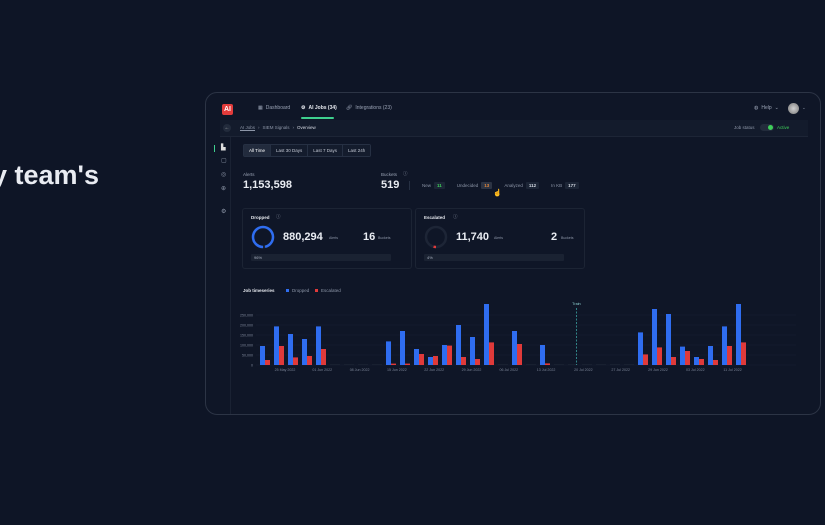 This screenshot has width=825, height=525. What do you see at coordinates (285, 370) in the screenshot?
I see `x-tick-label: 25 May 2022` at bounding box center [285, 370].